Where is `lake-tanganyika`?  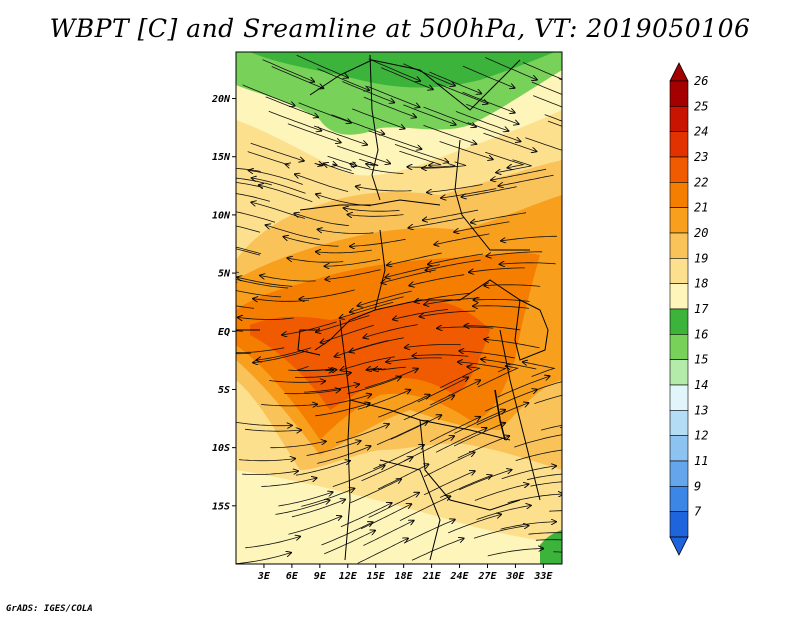 lake-tanganyika is located at coordinates (500, 415).